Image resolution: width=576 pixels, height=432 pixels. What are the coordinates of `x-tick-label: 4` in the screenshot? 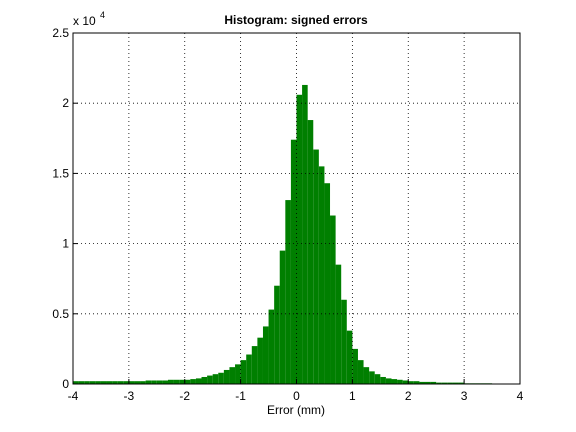 It's located at (520, 396).